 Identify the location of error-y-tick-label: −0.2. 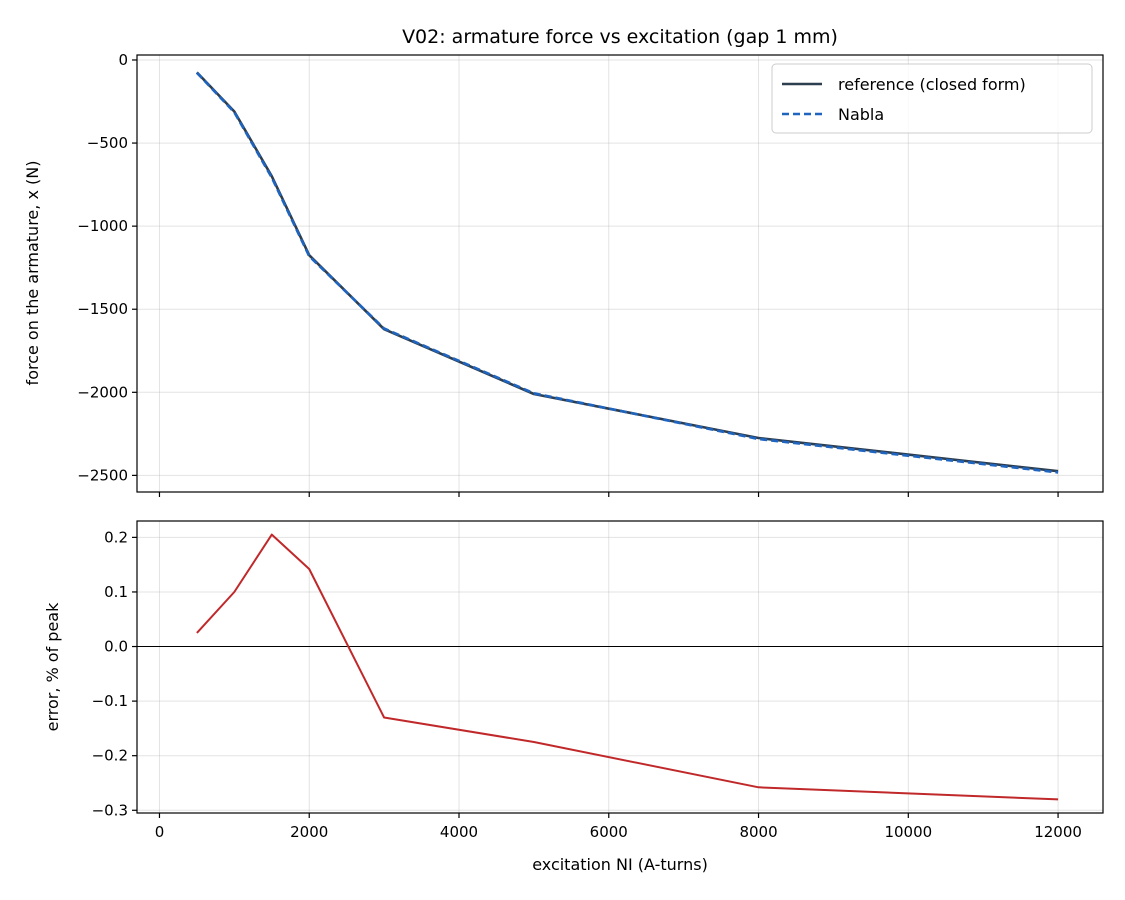
(110, 756).